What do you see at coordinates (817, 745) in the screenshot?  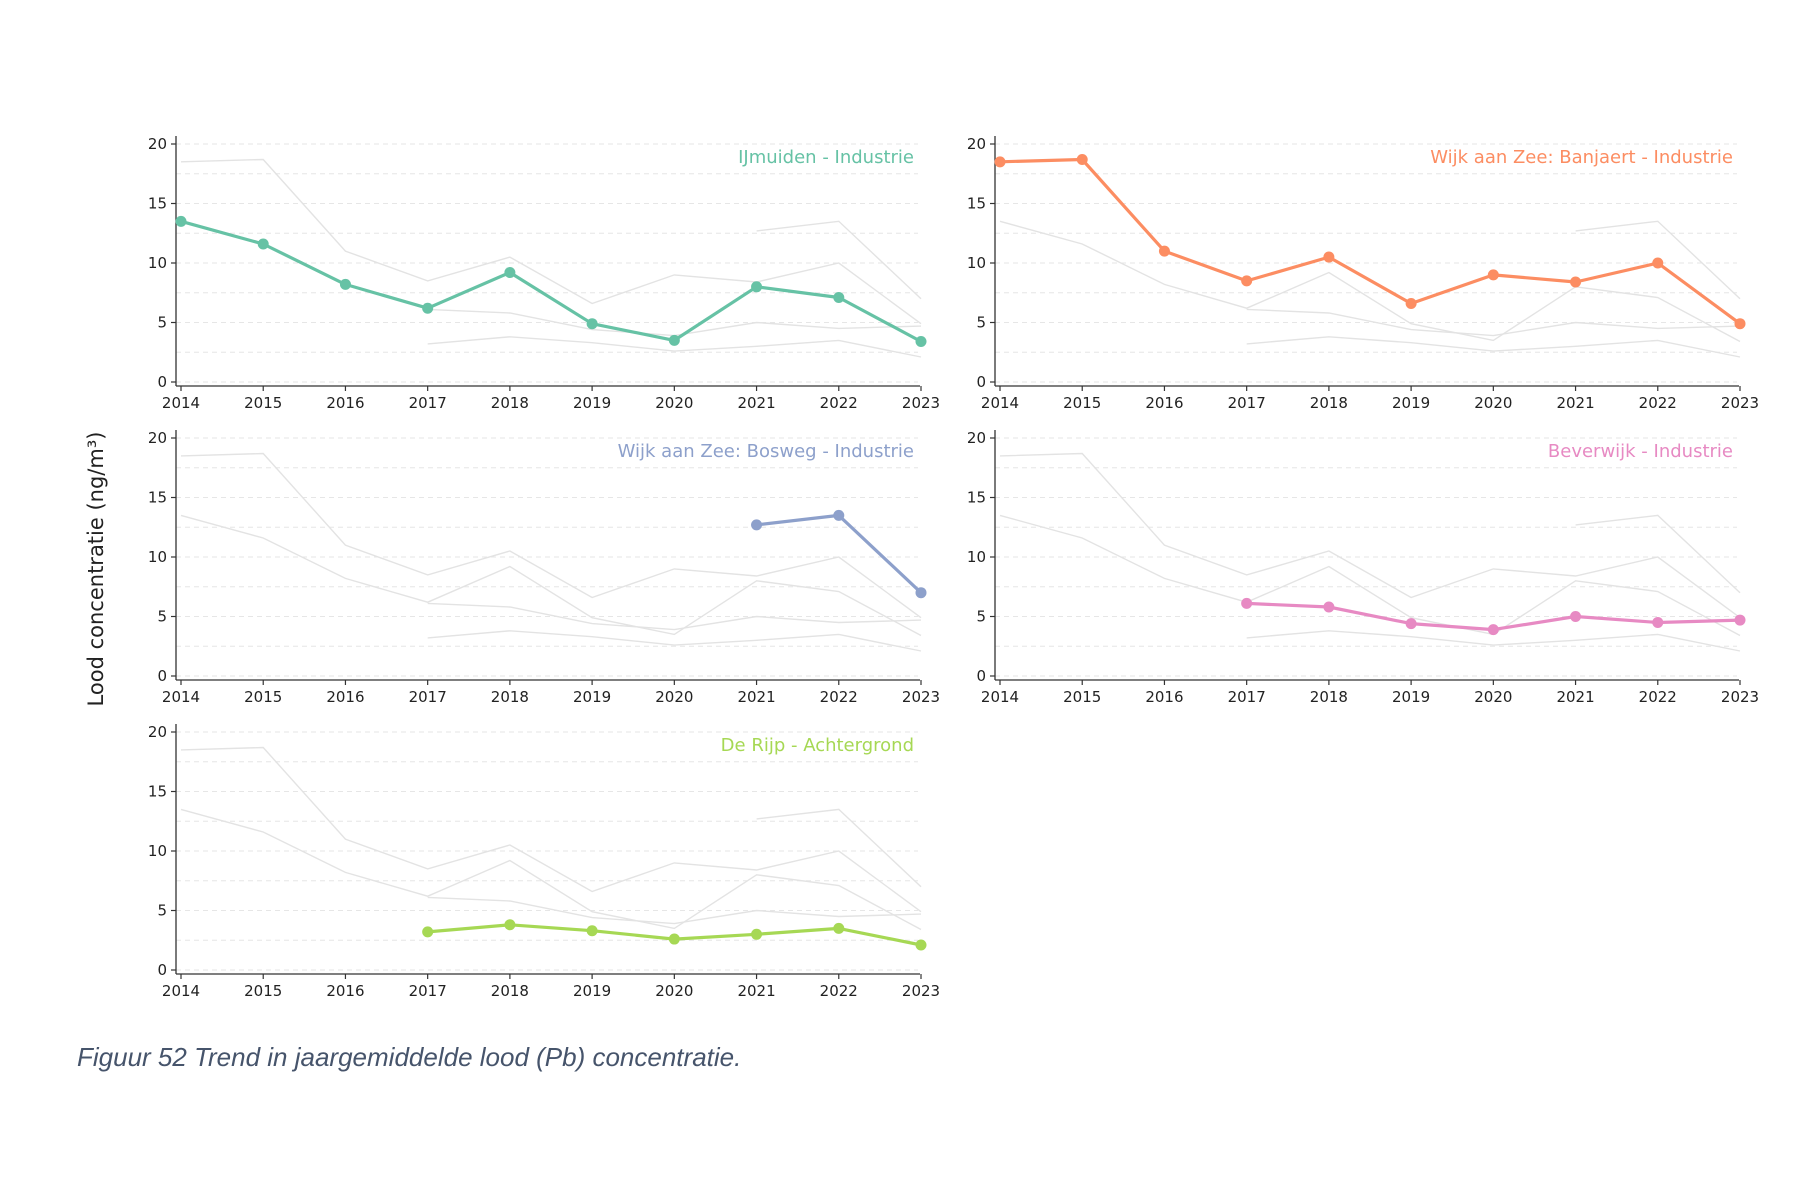 I see `panel-title: De Rijp - Achtergrond` at bounding box center [817, 745].